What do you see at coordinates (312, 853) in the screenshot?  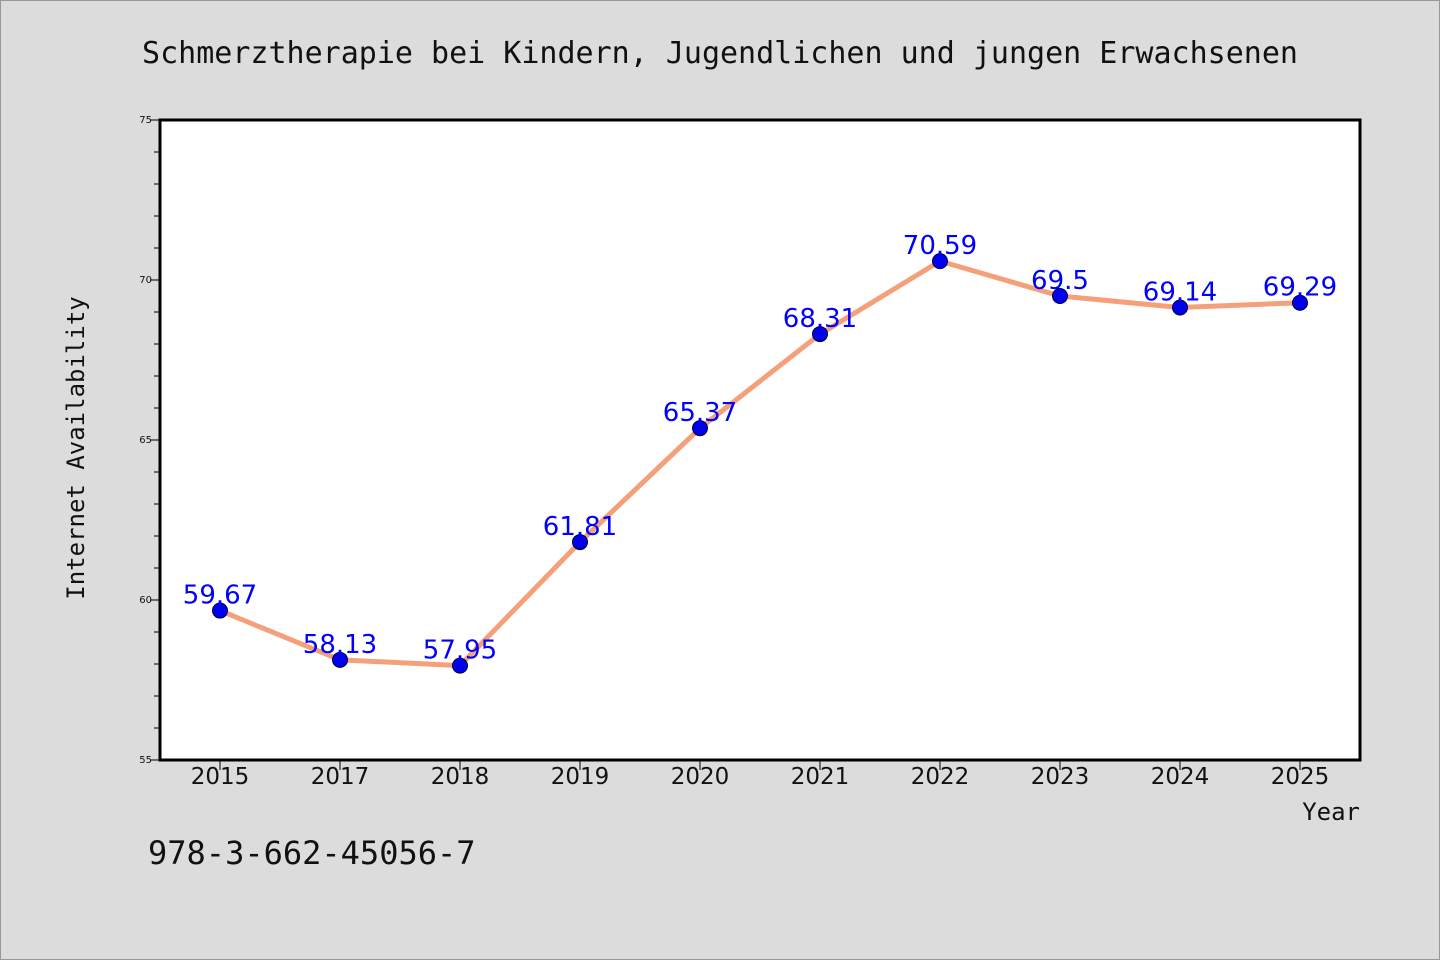 I see `isbn-footer: 978-3-662-45056-7` at bounding box center [312, 853].